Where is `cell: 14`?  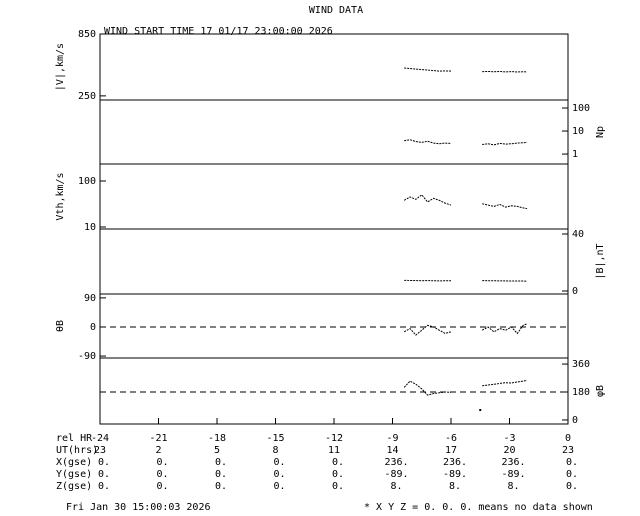 cell: 14 is located at coordinates (392, 450).